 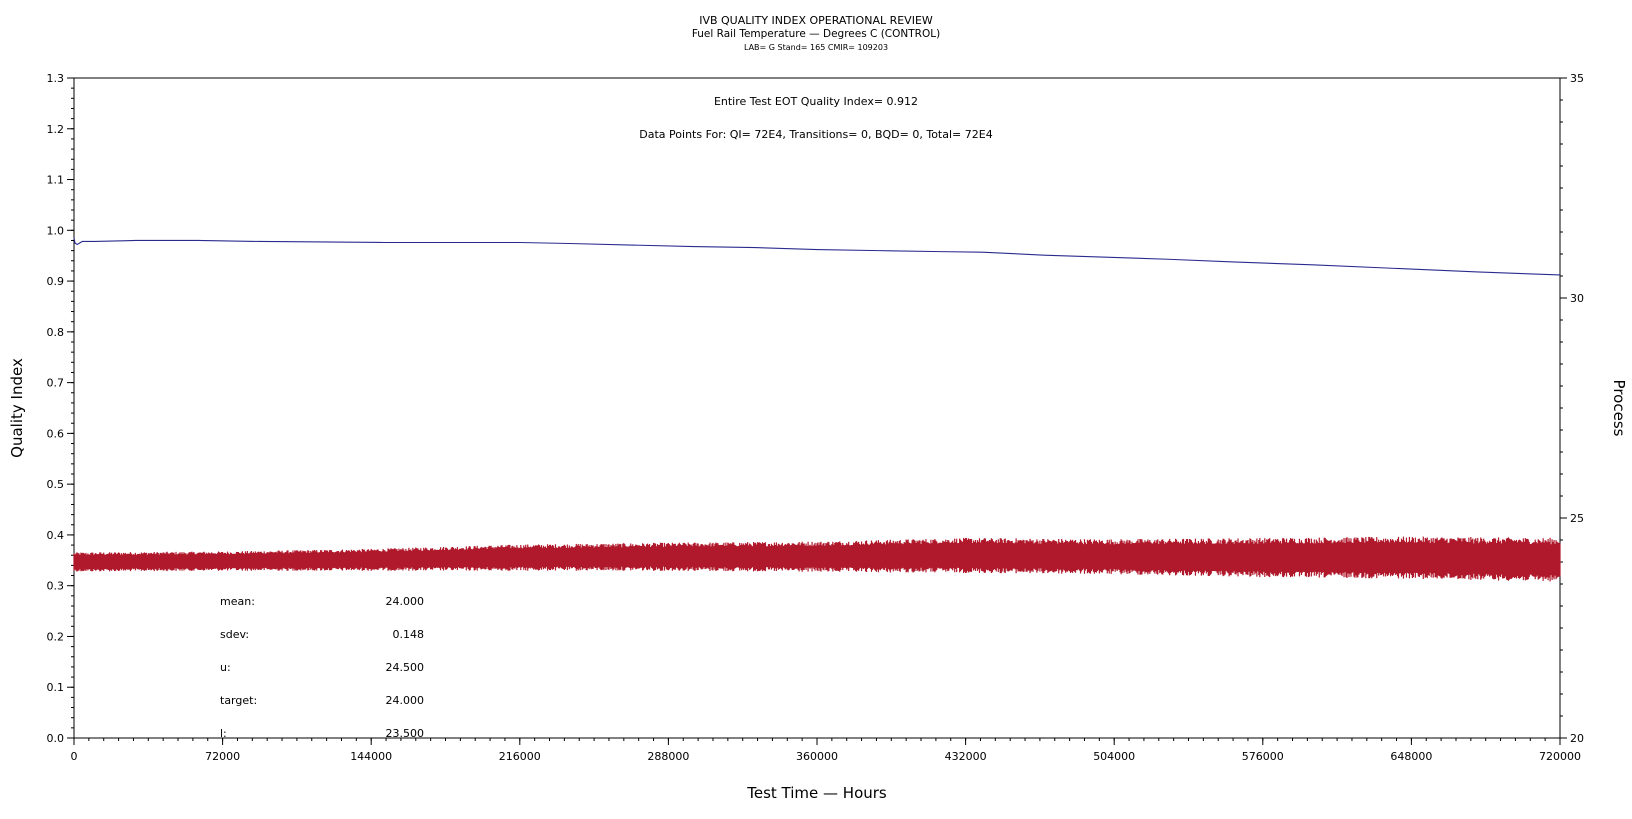 What do you see at coordinates (56, 383) in the screenshot?
I see `y-tick-label: 0.7` at bounding box center [56, 383].